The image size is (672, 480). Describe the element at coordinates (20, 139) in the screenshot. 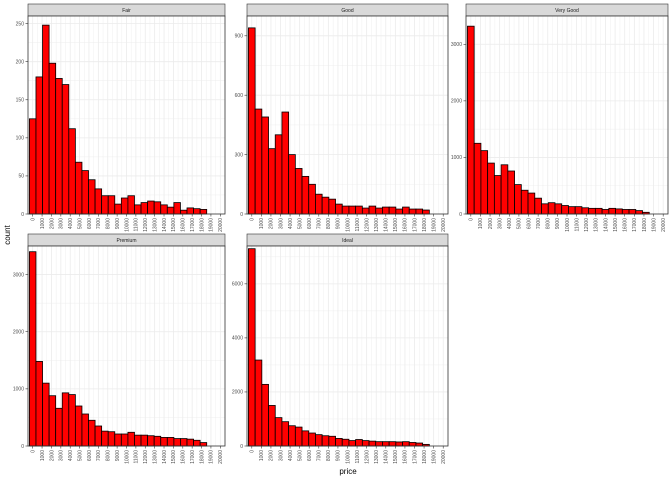

I see `y-tick-label: 100` at that location.